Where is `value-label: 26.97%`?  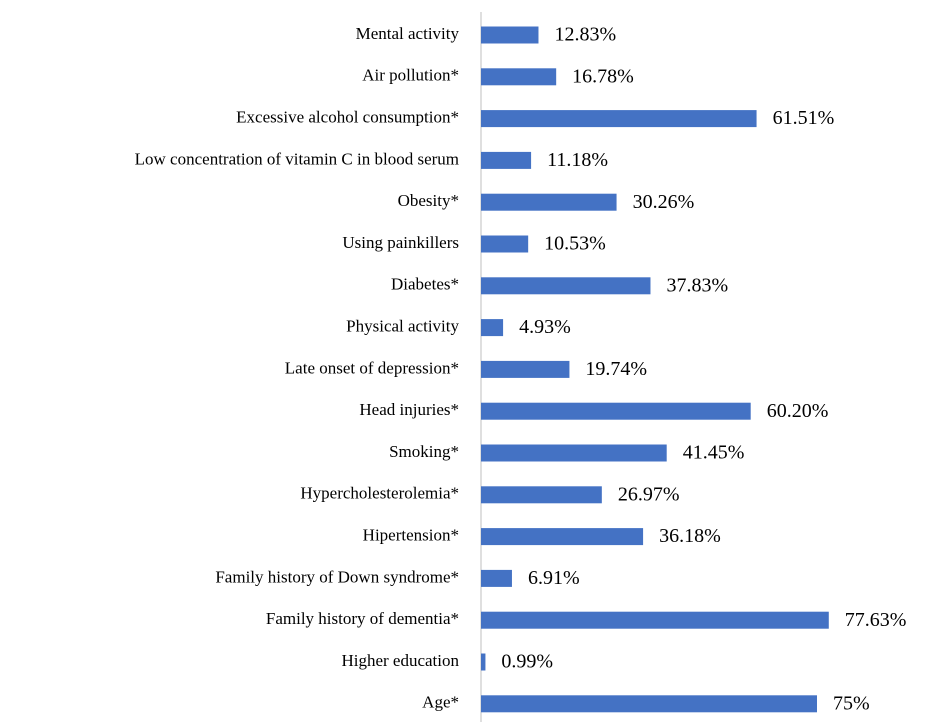
value-label: 26.97% is located at coordinates (649, 494).